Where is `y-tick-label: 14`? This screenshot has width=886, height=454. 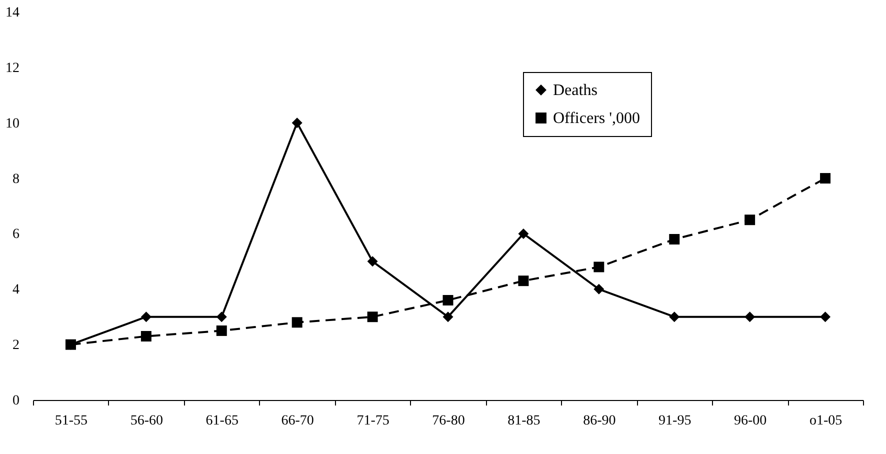 y-tick-label: 14 is located at coordinates (13, 13).